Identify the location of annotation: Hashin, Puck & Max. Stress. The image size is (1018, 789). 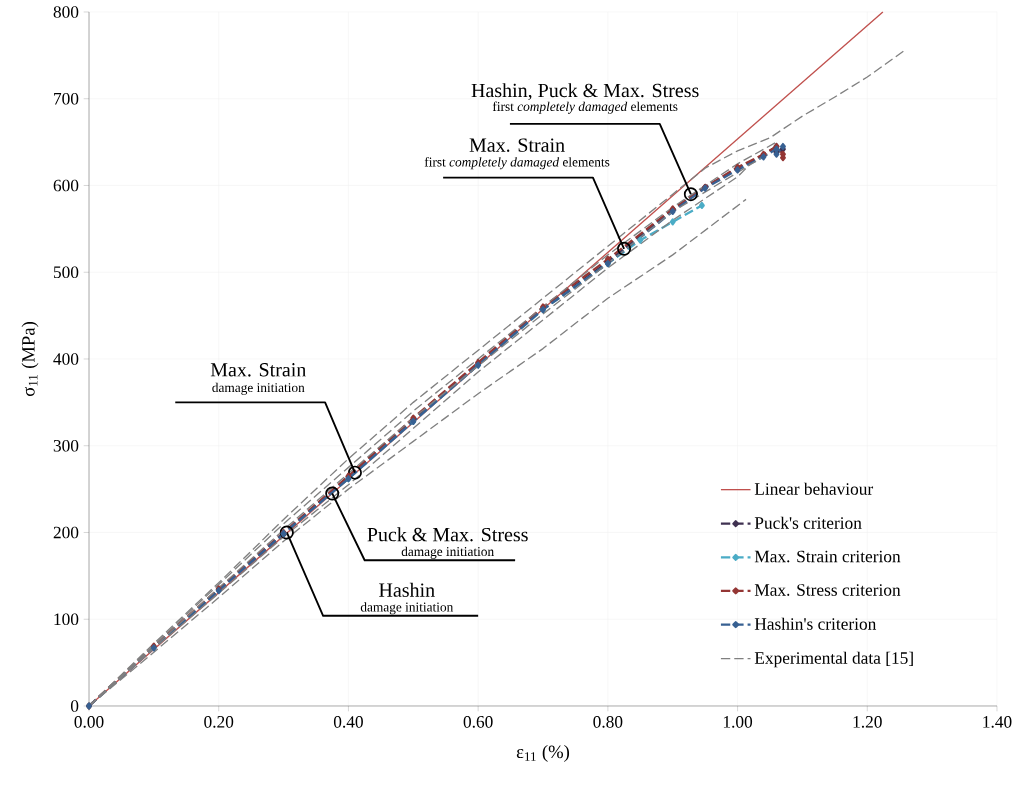
(585, 92).